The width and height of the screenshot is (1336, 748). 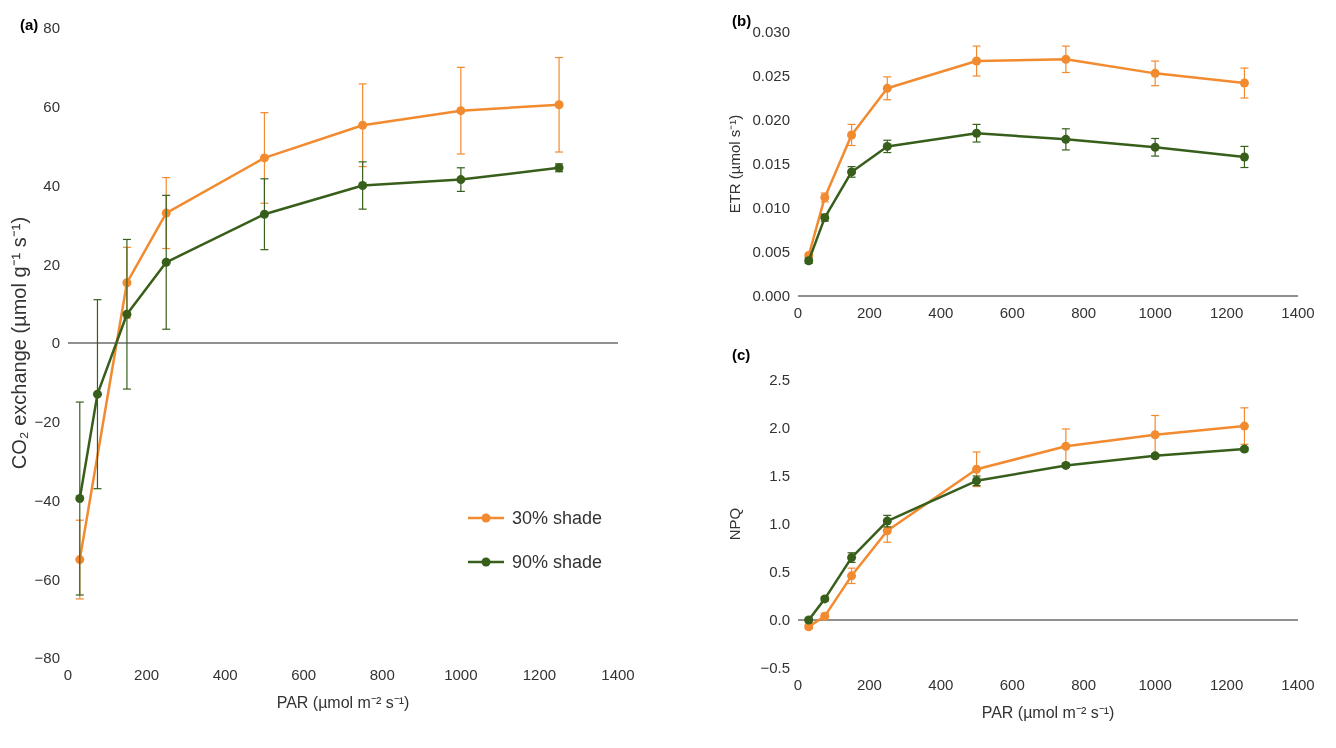 I want to click on y-tick-label: 0.5, so click(x=779, y=572).